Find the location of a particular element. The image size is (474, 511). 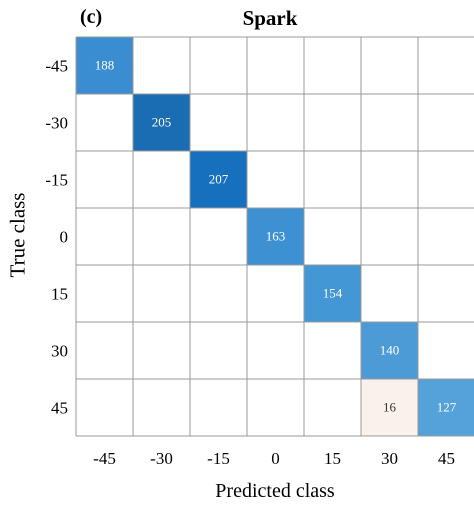

y-tick-label: 45 is located at coordinates (59, 408).